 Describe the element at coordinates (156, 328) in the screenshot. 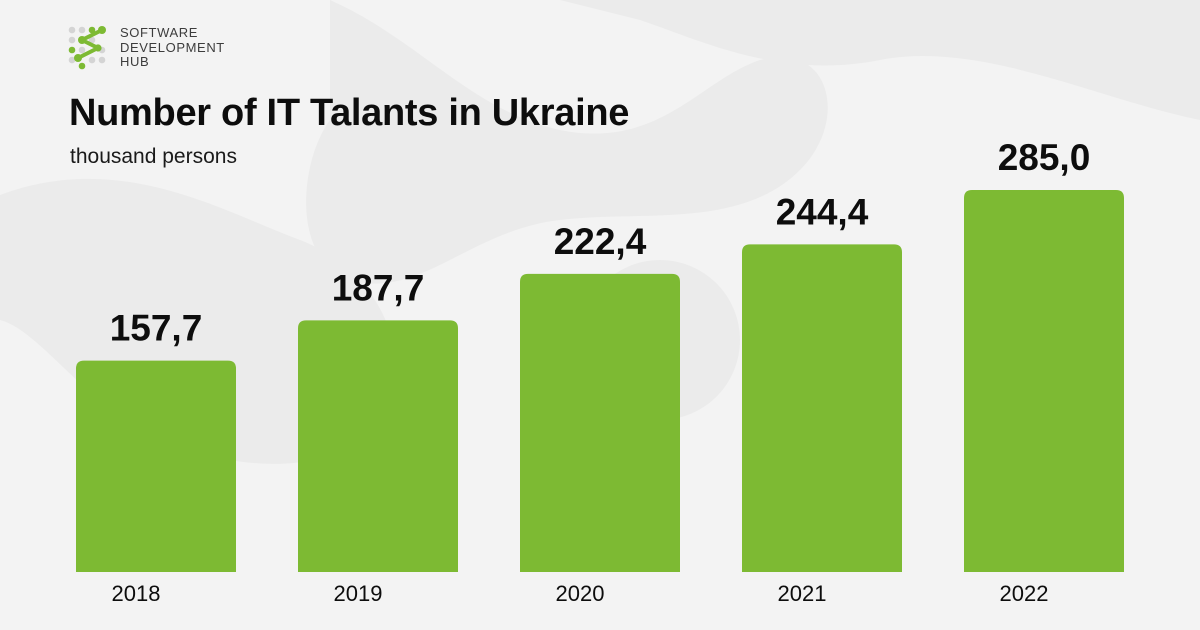

I see `value-label-2018: 157,7` at that location.